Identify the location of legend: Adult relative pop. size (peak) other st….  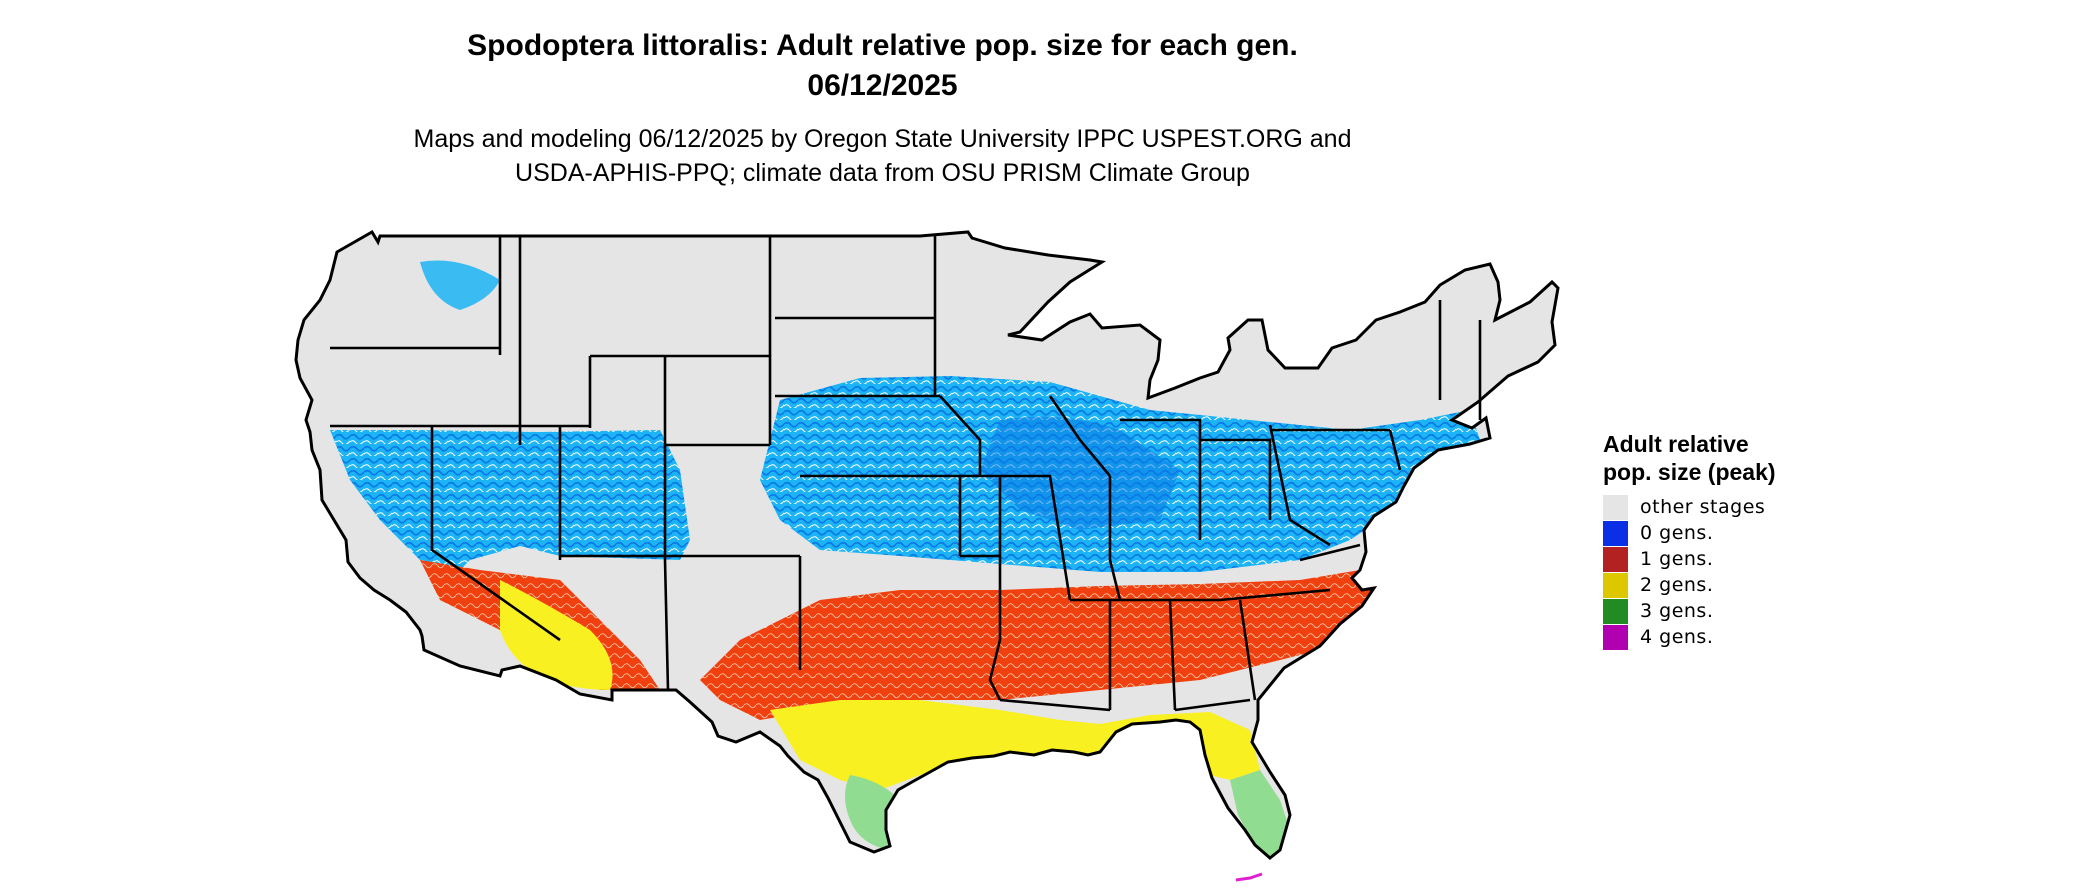
(1703, 540).